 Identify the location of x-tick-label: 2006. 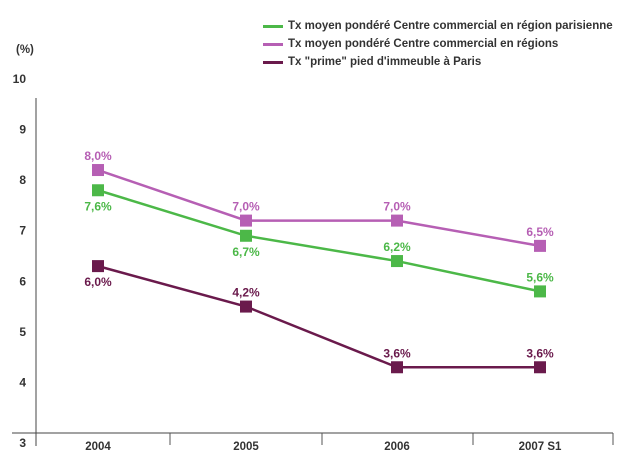
(397, 447).